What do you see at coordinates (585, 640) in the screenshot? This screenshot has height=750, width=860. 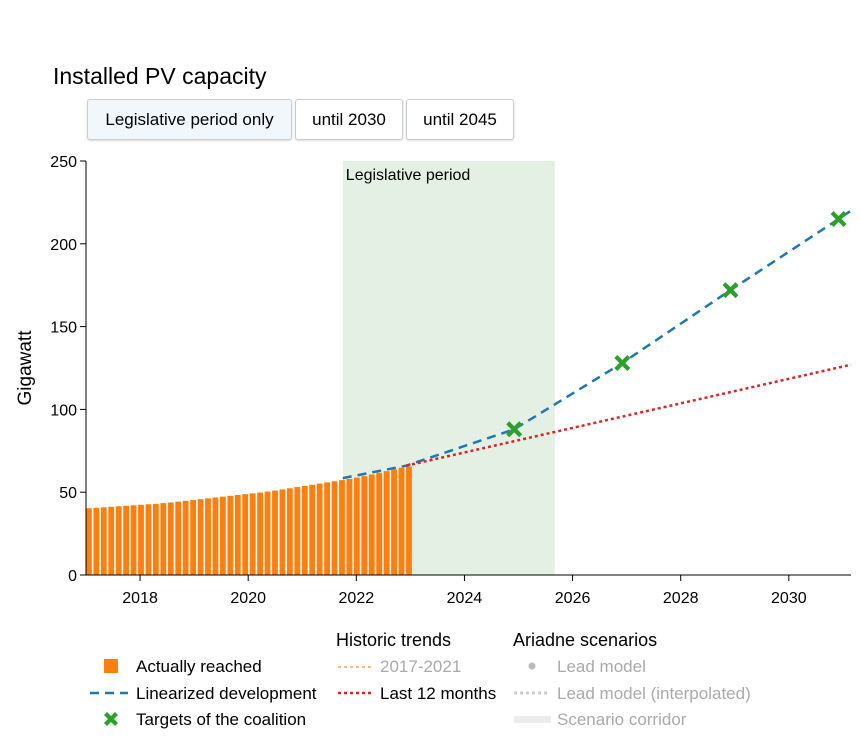 I see `legend-ariadne-title: Ariadne scenarios` at bounding box center [585, 640].